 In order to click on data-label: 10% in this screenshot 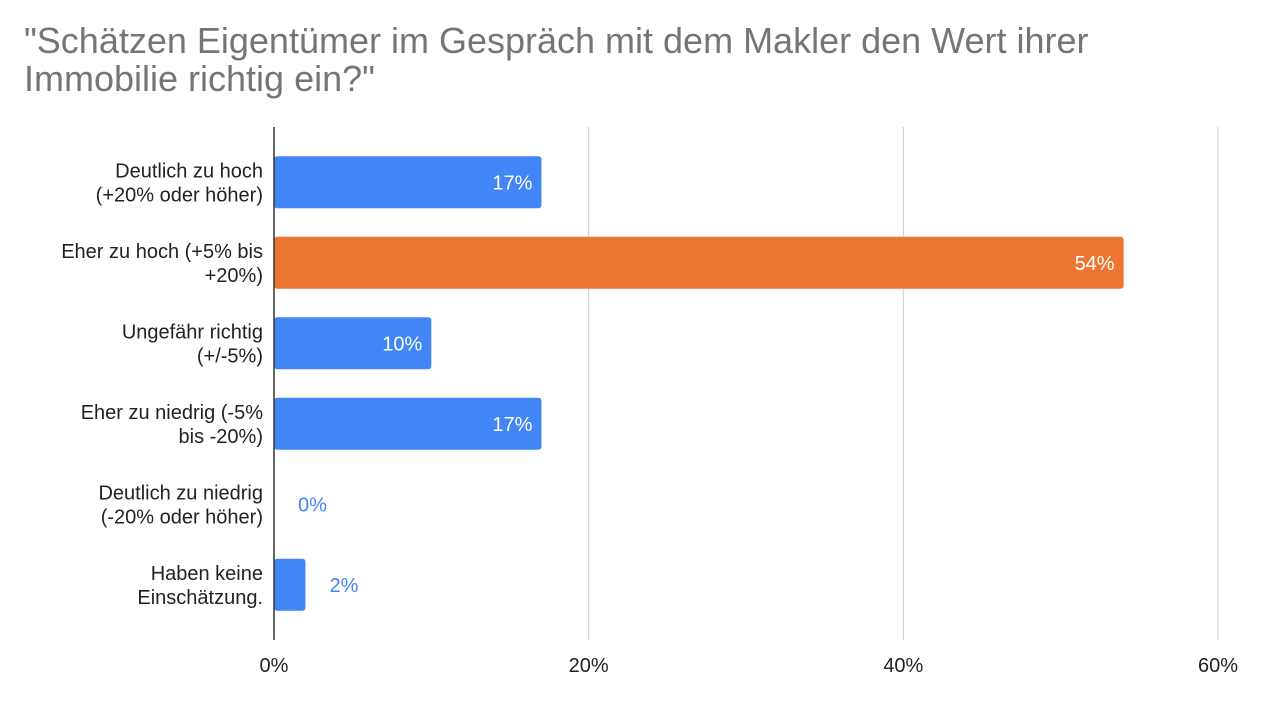, I will do `click(402, 344)`.